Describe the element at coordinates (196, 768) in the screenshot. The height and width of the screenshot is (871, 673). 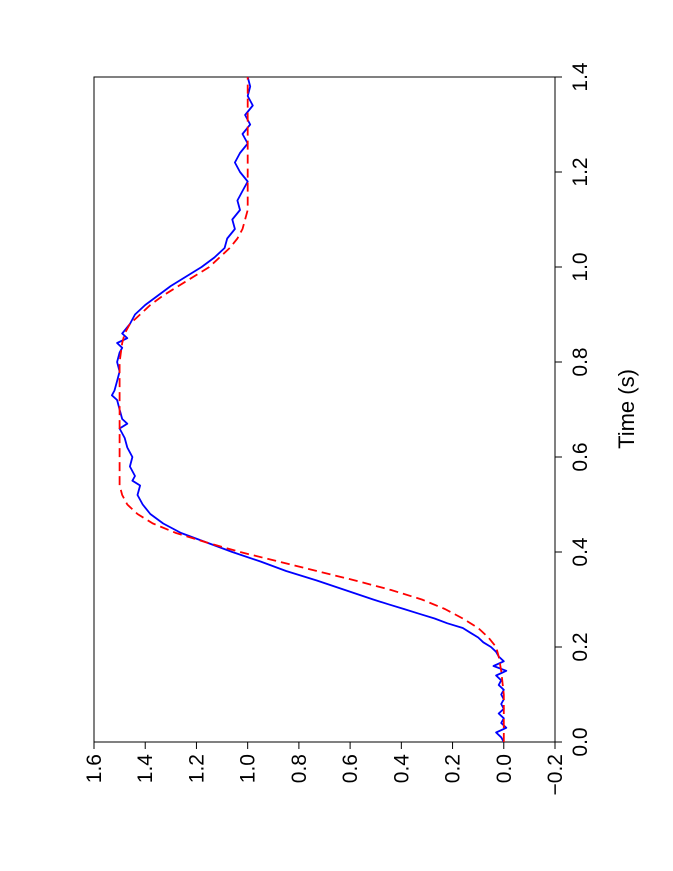
I see `value-tick-label: 1.2` at that location.